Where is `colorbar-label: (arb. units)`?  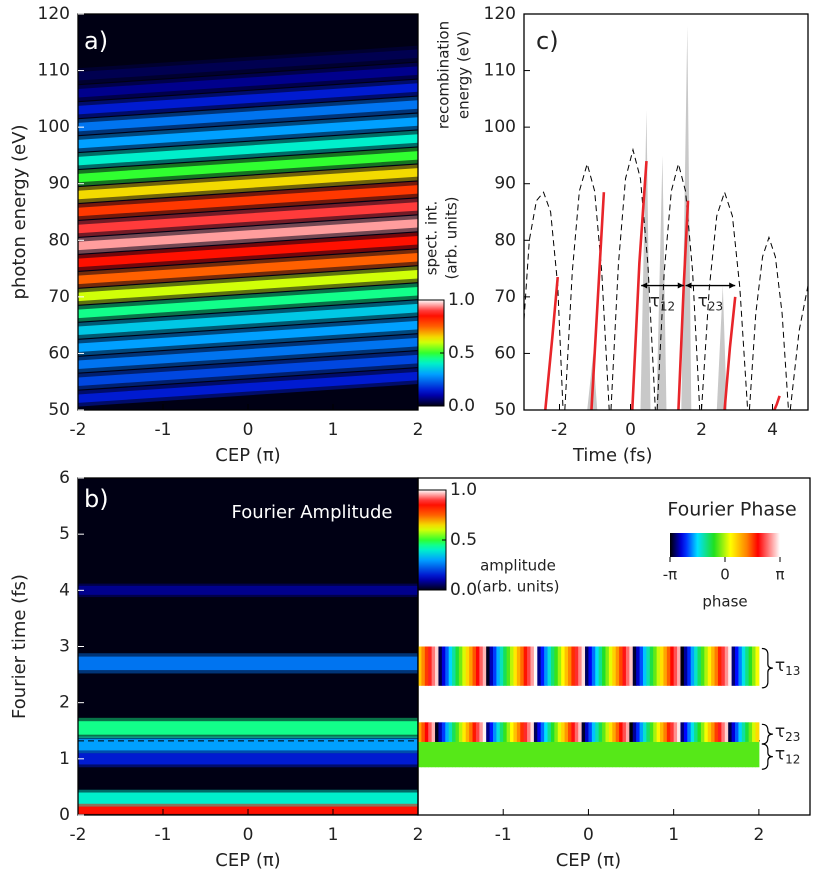
colorbar-label: (arb. units) is located at coordinates (518, 587).